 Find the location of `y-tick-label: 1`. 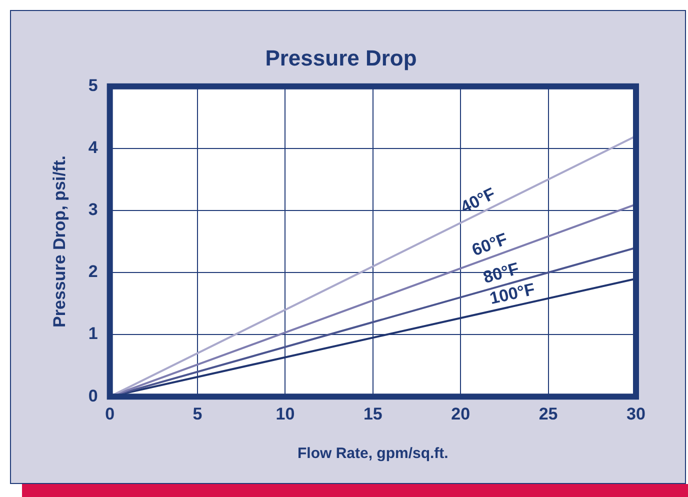

y-tick-label: 1 is located at coordinates (93, 334).